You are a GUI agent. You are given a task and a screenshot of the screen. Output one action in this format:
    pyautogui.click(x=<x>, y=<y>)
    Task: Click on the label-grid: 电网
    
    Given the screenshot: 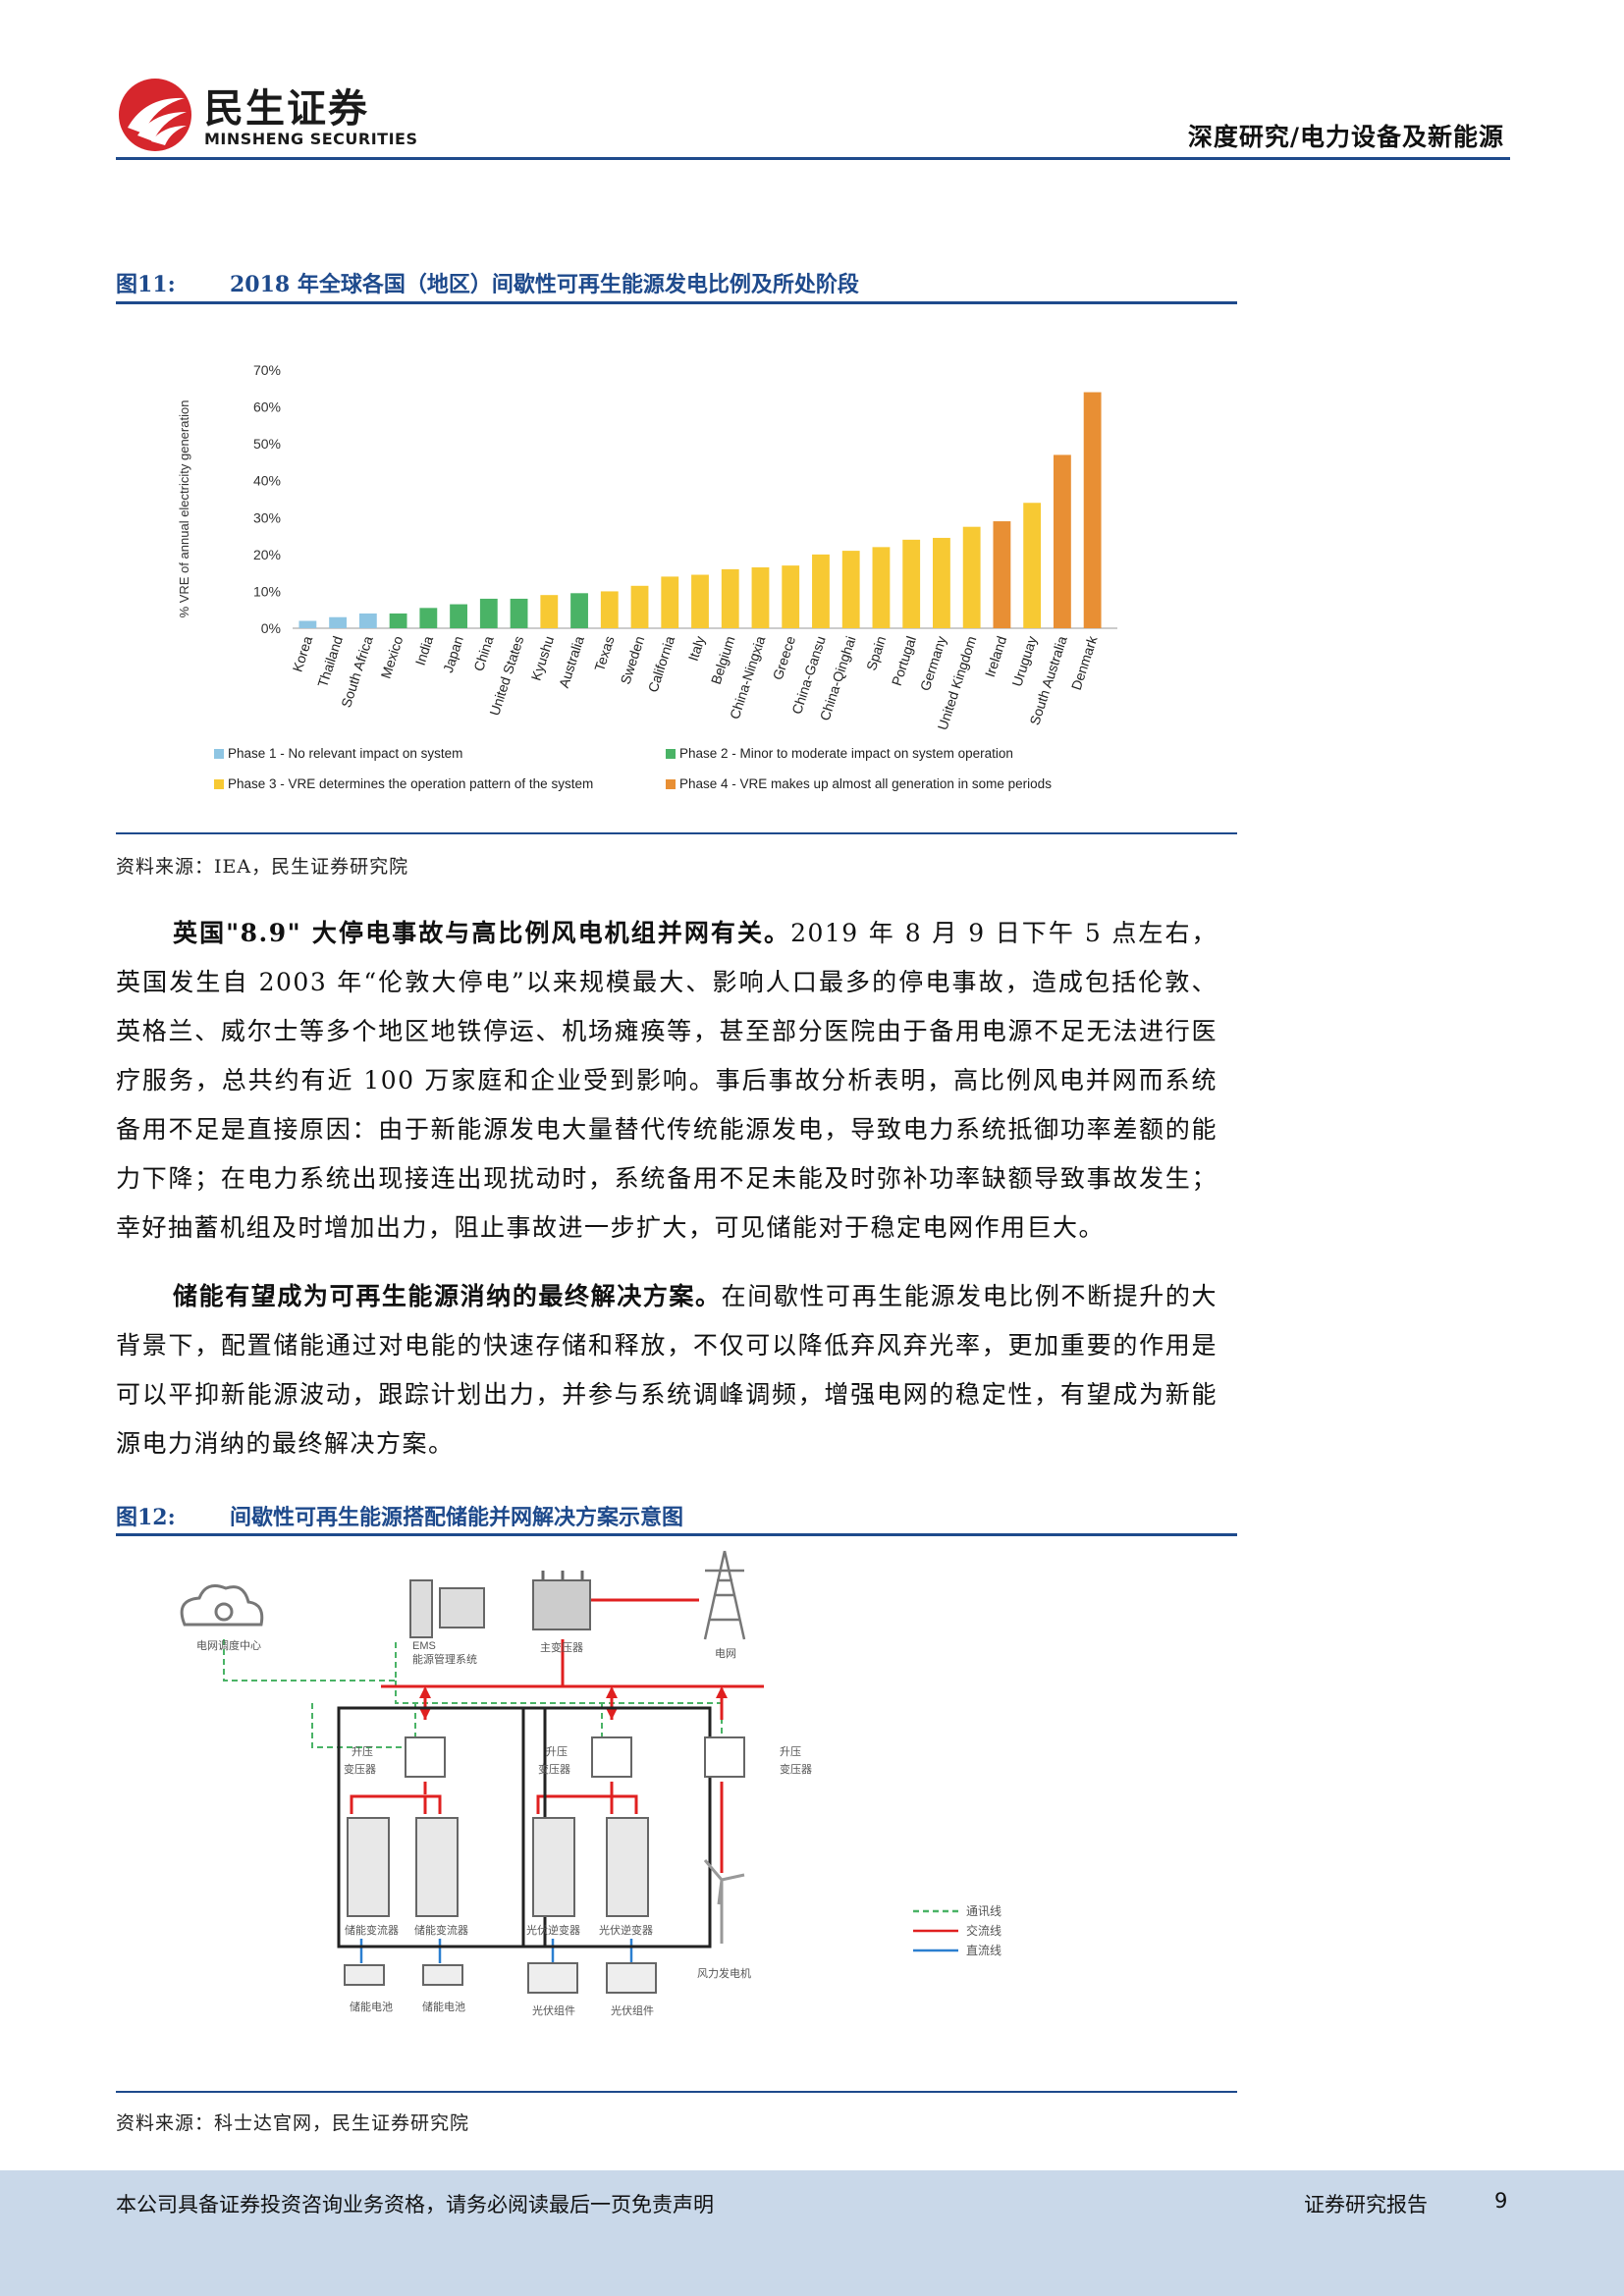 What is the action you would take?
    pyautogui.click(x=725, y=1653)
    